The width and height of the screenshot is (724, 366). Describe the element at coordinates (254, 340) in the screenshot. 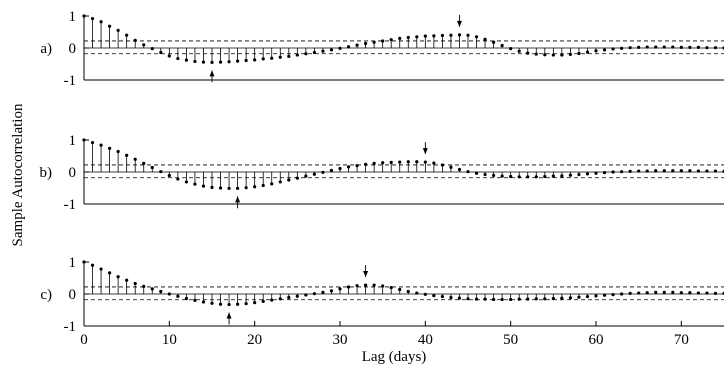

I see `x-tick-label: 20` at that location.